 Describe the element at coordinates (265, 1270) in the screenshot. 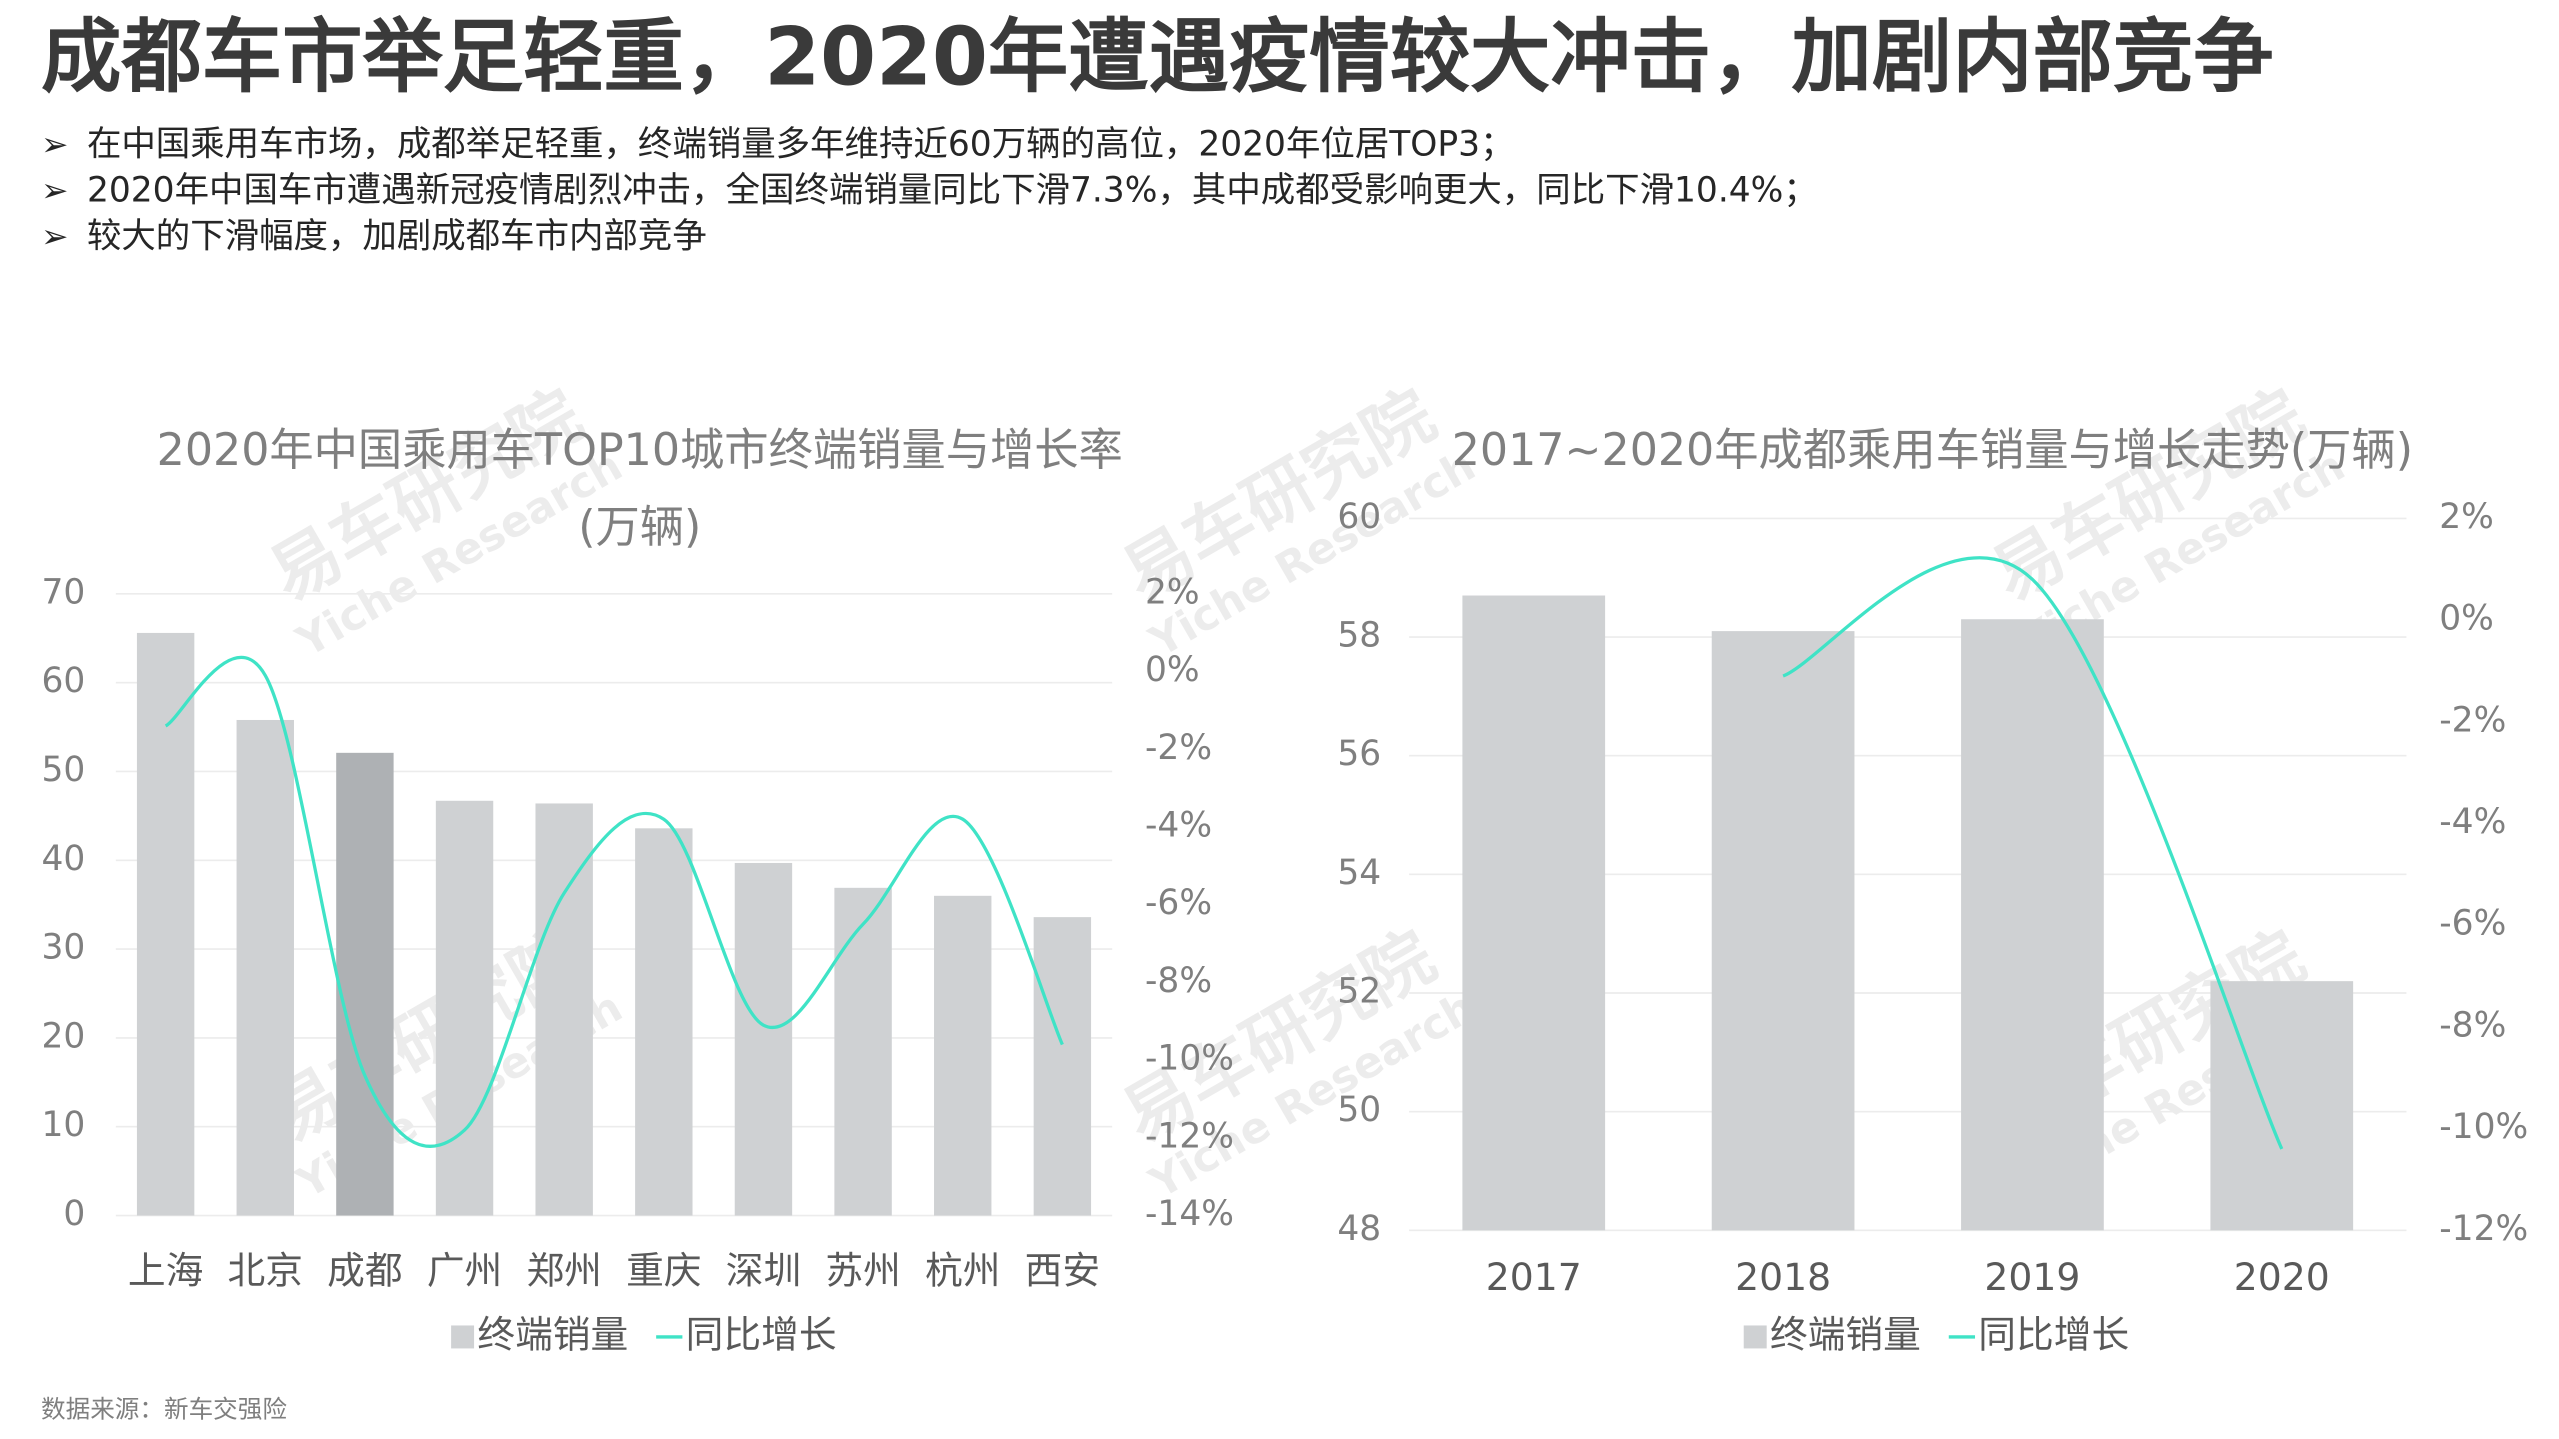

I see `x-tick-label: 北京` at that location.